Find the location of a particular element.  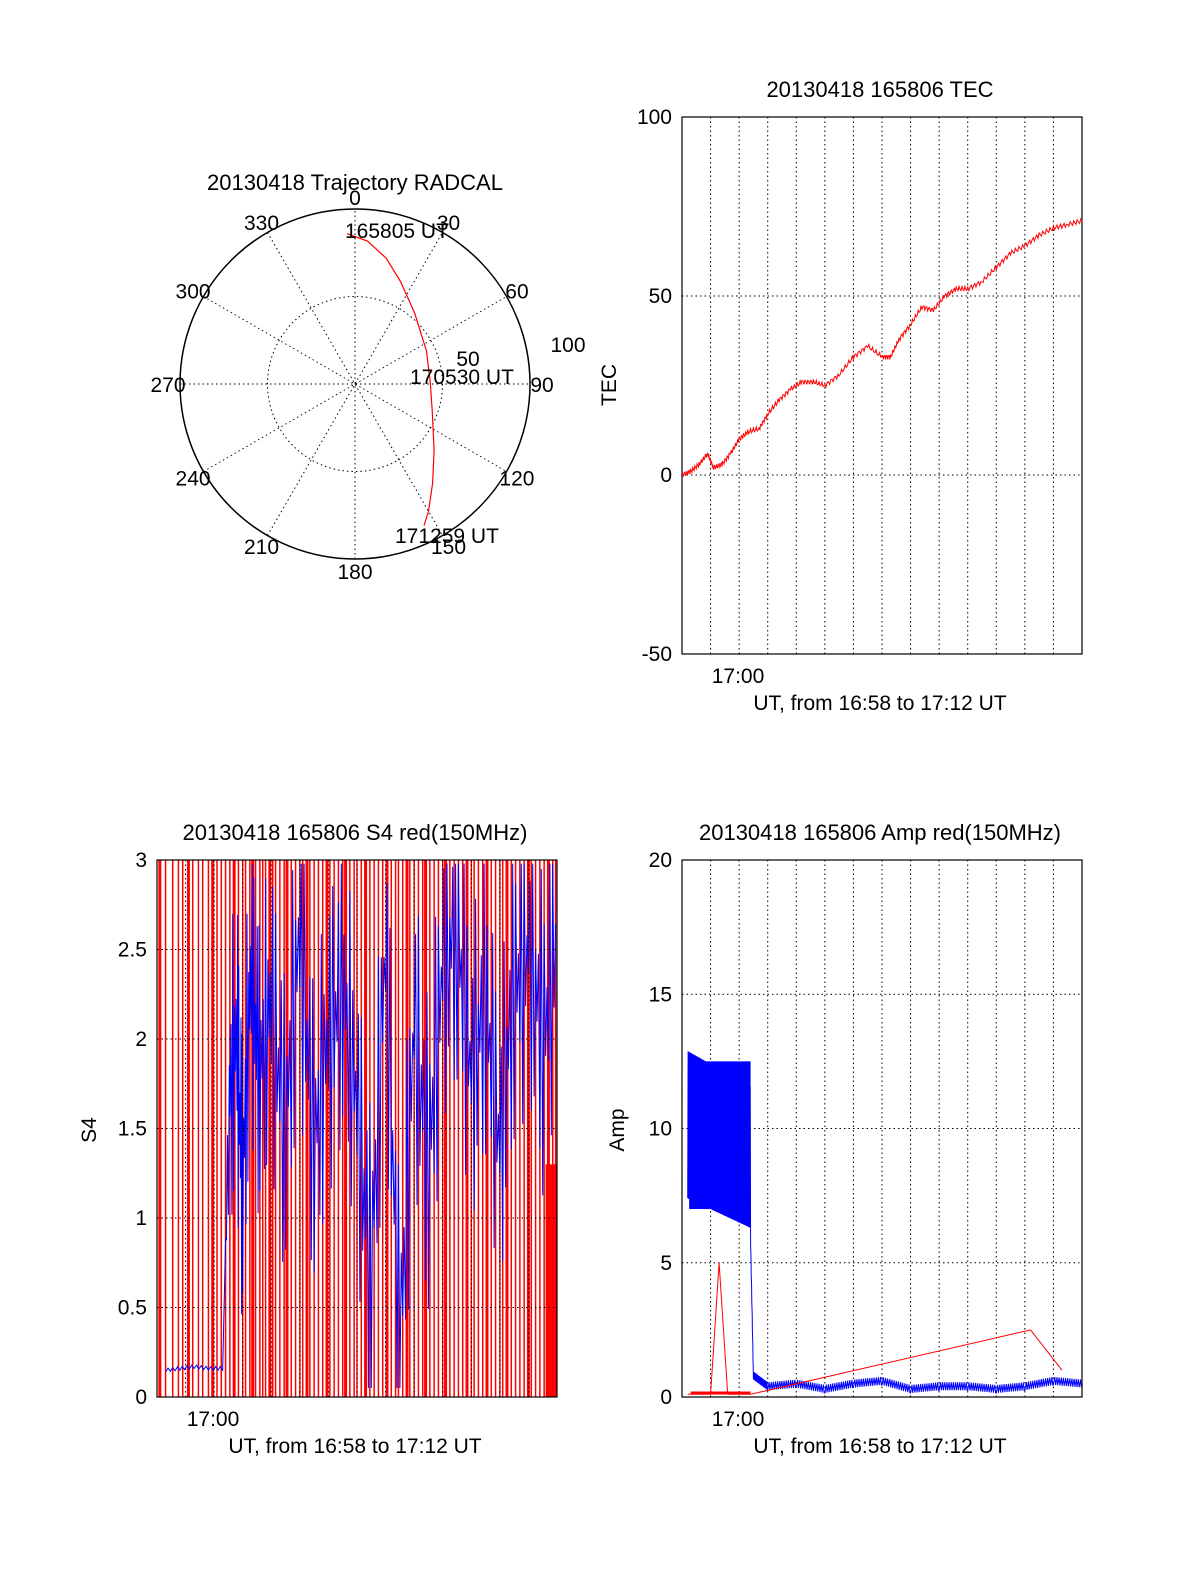

trajectory-mid-label: 170530 UT is located at coordinates (462, 377).